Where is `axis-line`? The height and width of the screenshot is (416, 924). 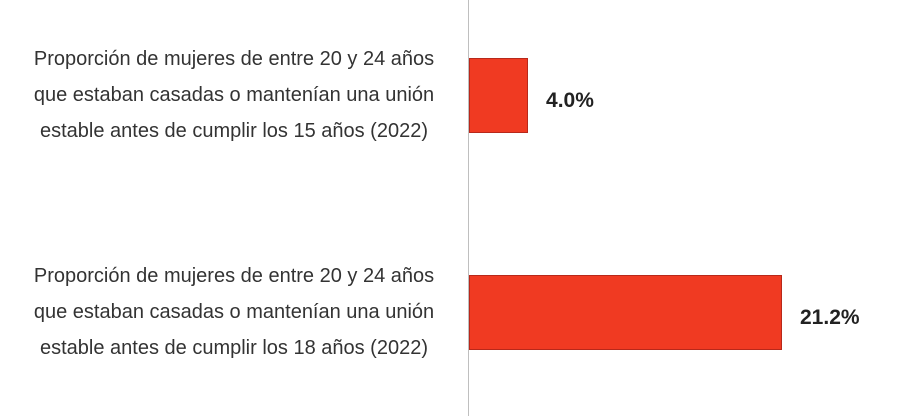 axis-line is located at coordinates (468, 208).